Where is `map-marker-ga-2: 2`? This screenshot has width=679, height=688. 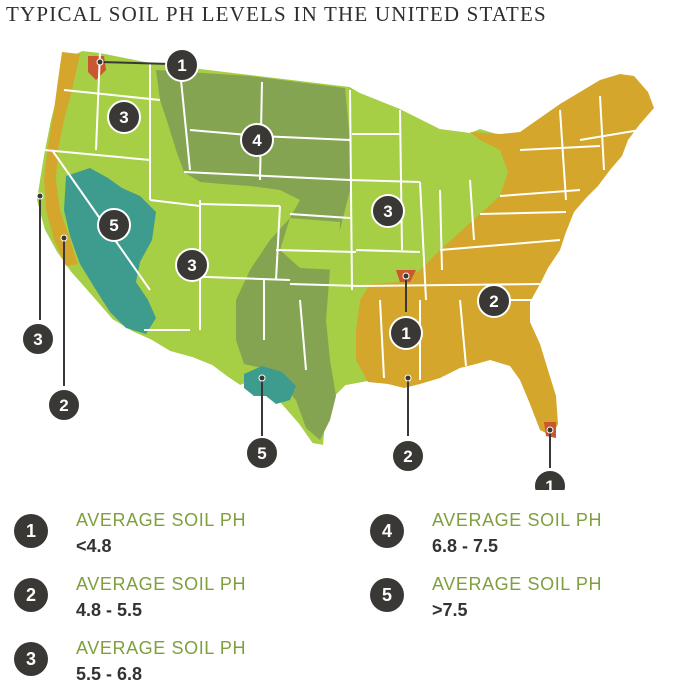 map-marker-ga-2: 2 is located at coordinates (494, 301).